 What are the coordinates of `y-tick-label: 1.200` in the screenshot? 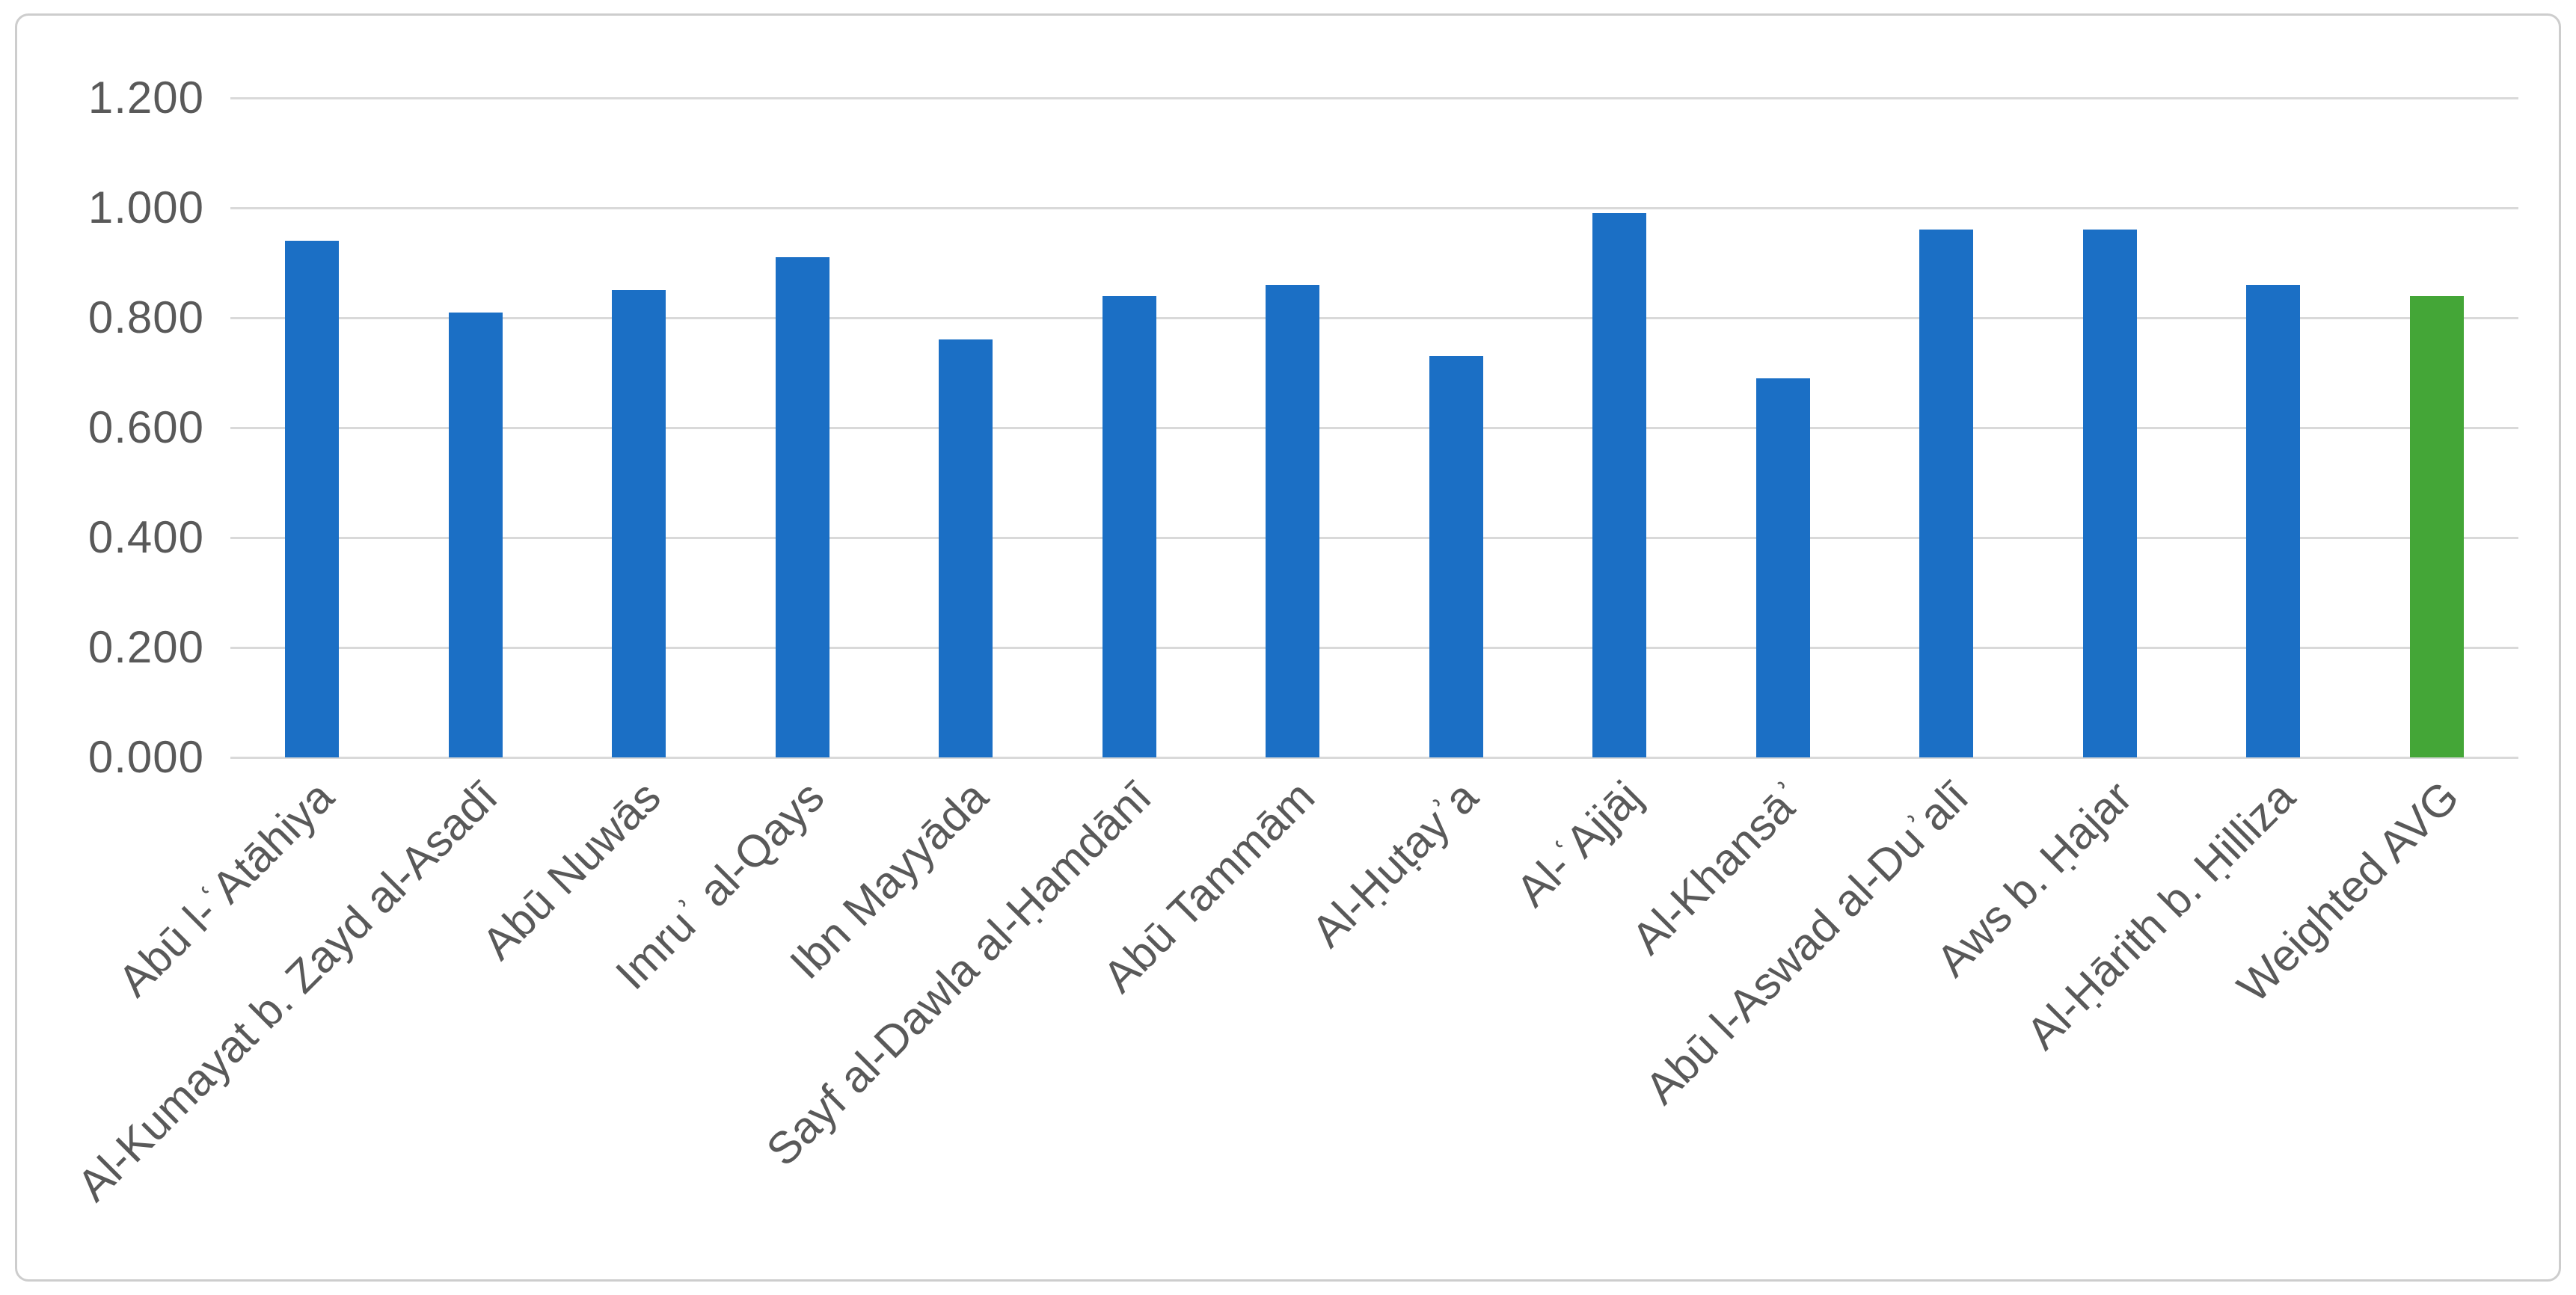 It's located at (146, 98).